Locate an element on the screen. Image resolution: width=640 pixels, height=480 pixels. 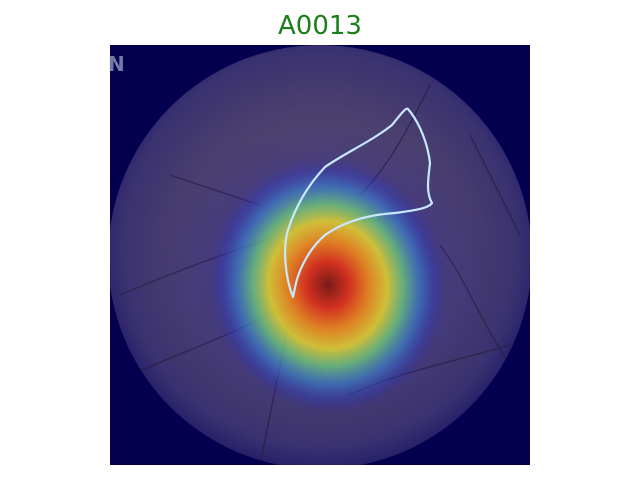
figure-title: A0013 is located at coordinates (320, 26).